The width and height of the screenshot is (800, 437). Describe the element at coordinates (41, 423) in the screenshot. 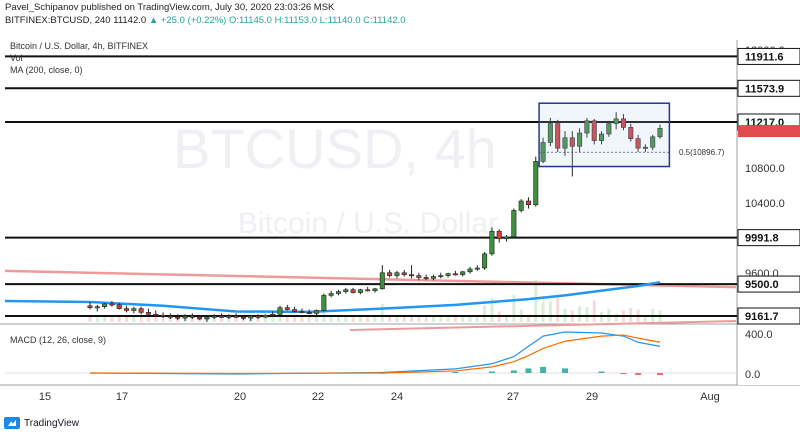

I see `tradingview-logo: TradingView` at that location.